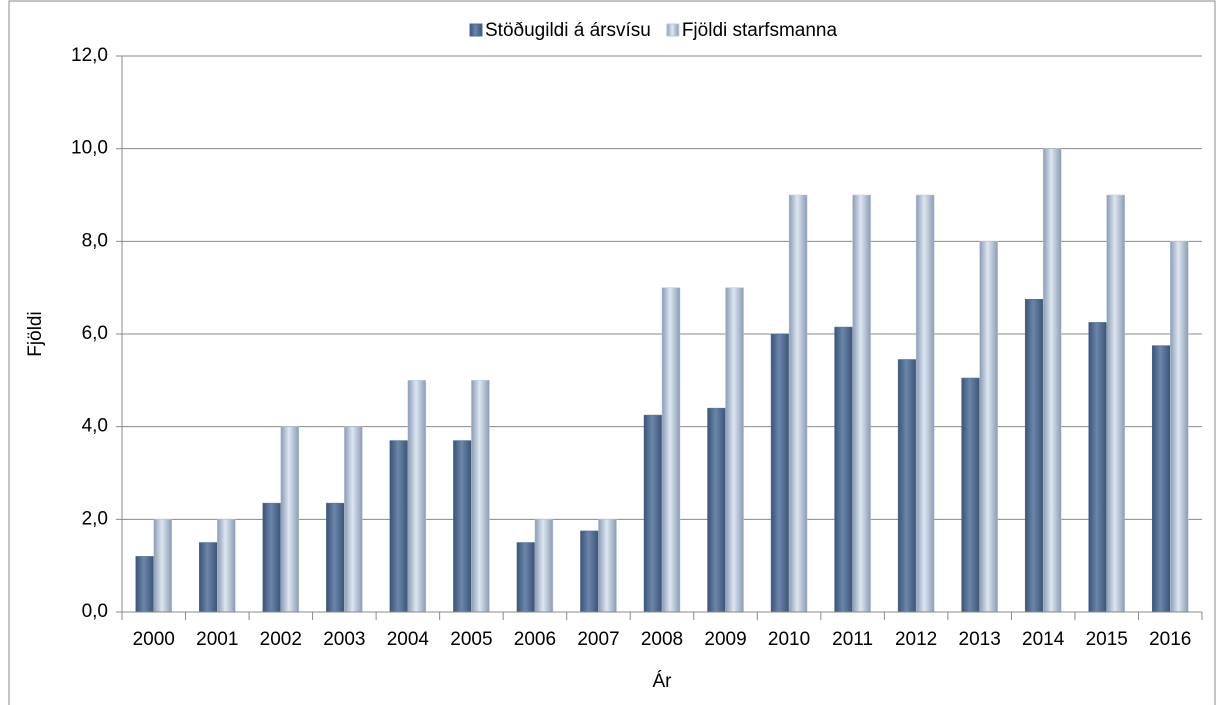 The image size is (1216, 705). What do you see at coordinates (568, 30) in the screenshot?
I see `legend-label: Stöðugildi á ársvísu` at bounding box center [568, 30].